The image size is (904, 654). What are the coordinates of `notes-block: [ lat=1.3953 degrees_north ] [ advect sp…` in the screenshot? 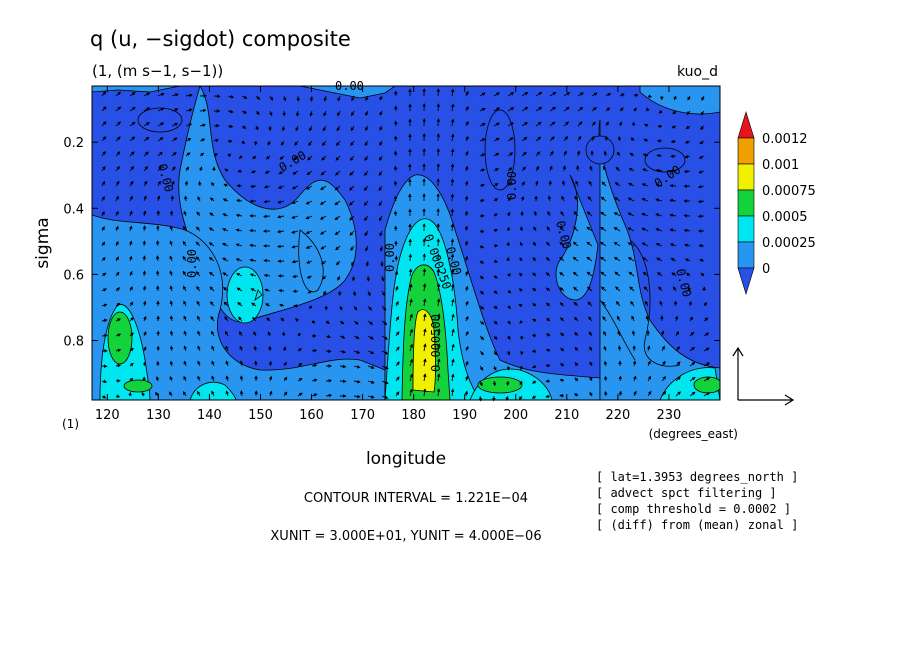 It's located at (697, 501).